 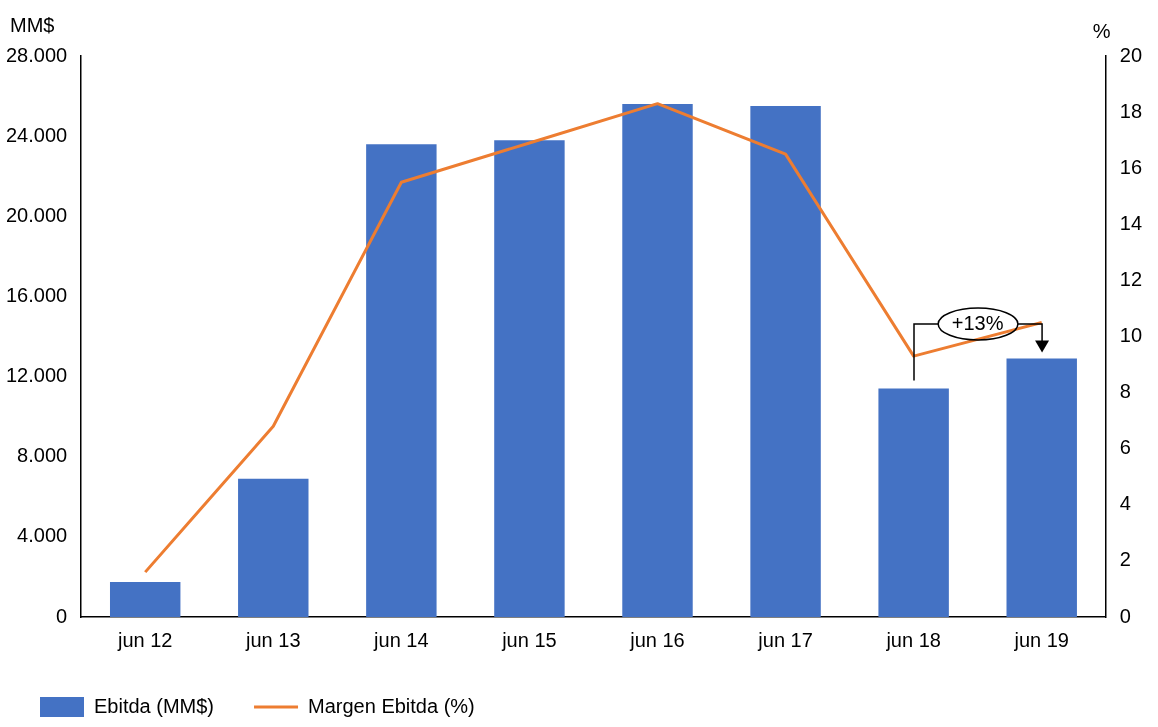 I want to click on y2-tick-label: 14, so click(x=1130, y=222).